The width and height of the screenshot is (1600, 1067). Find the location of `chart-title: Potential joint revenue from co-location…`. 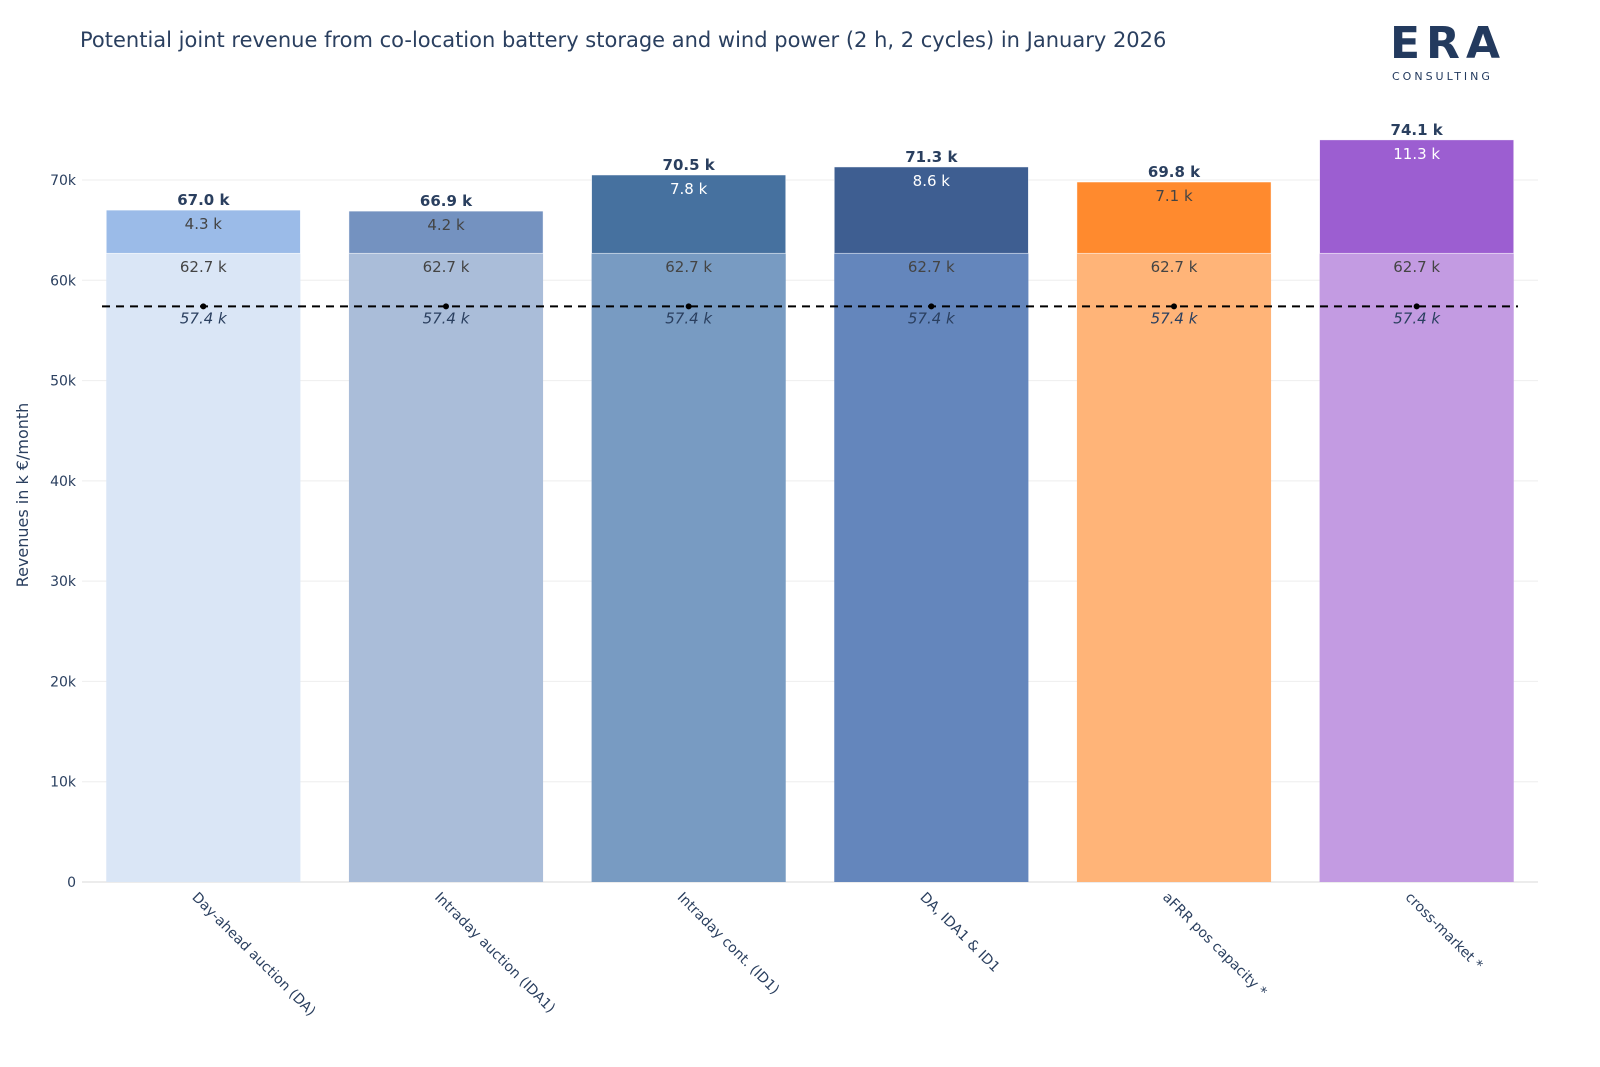

chart-title: Potential joint revenue from co-location… is located at coordinates (623, 40).